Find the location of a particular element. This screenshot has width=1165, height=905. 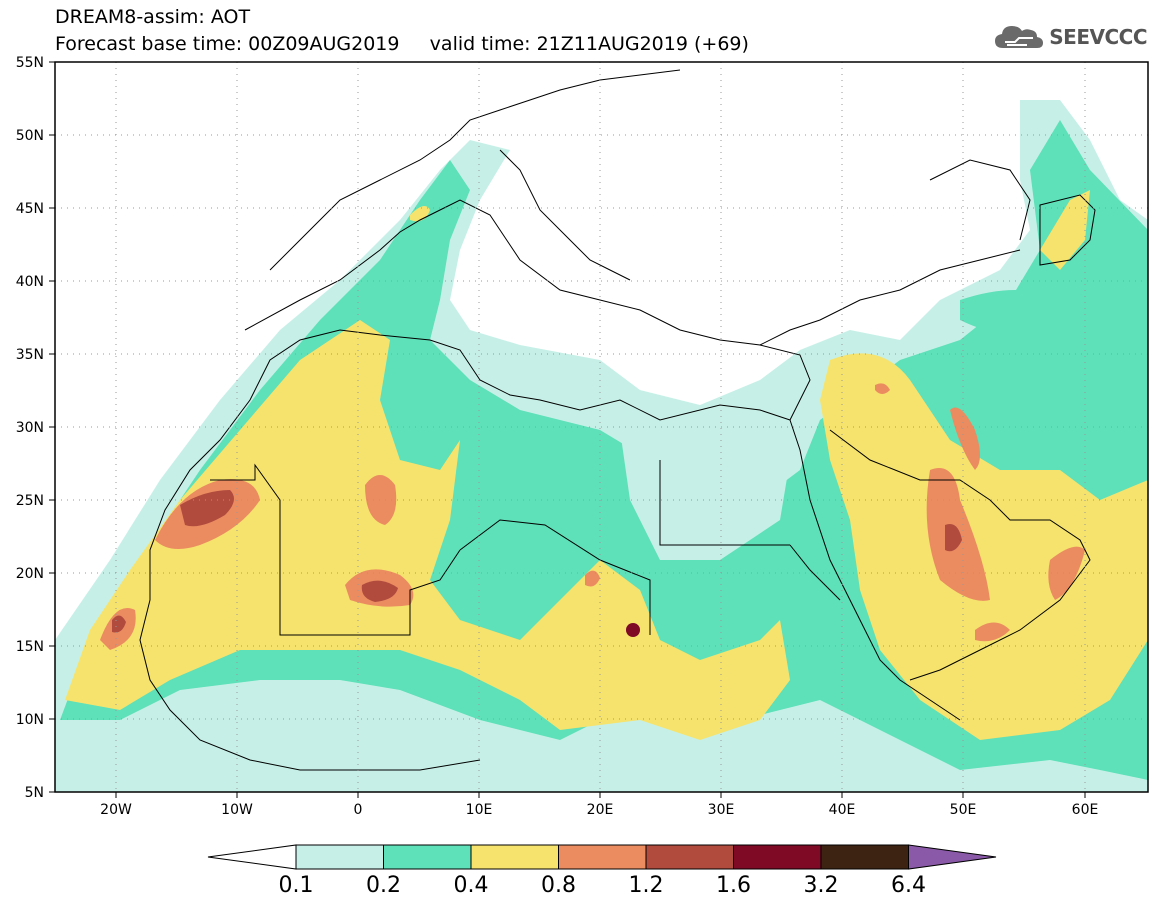

colorbar-label: 1.2 is located at coordinates (646, 885).